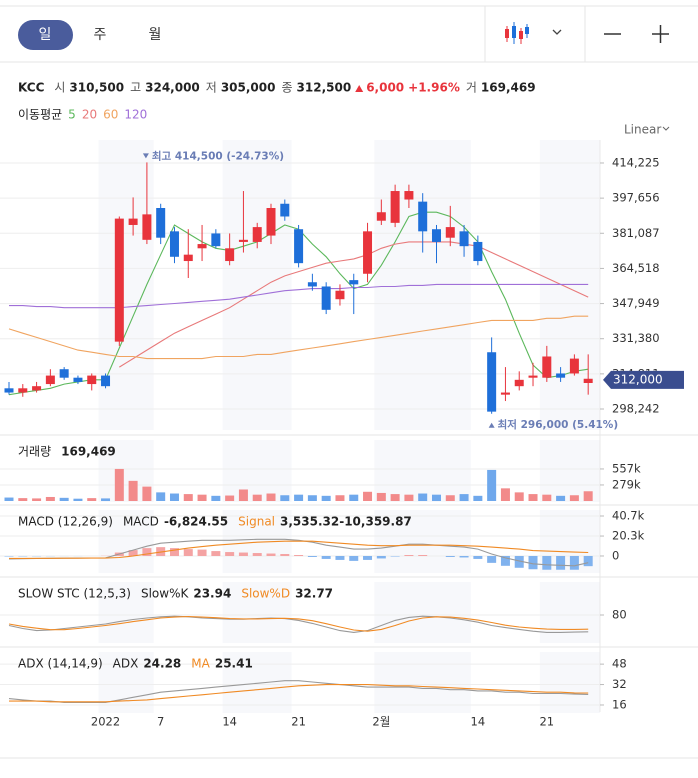 The height and width of the screenshot is (778, 698). I want to click on up-arrow, so click(359, 88).